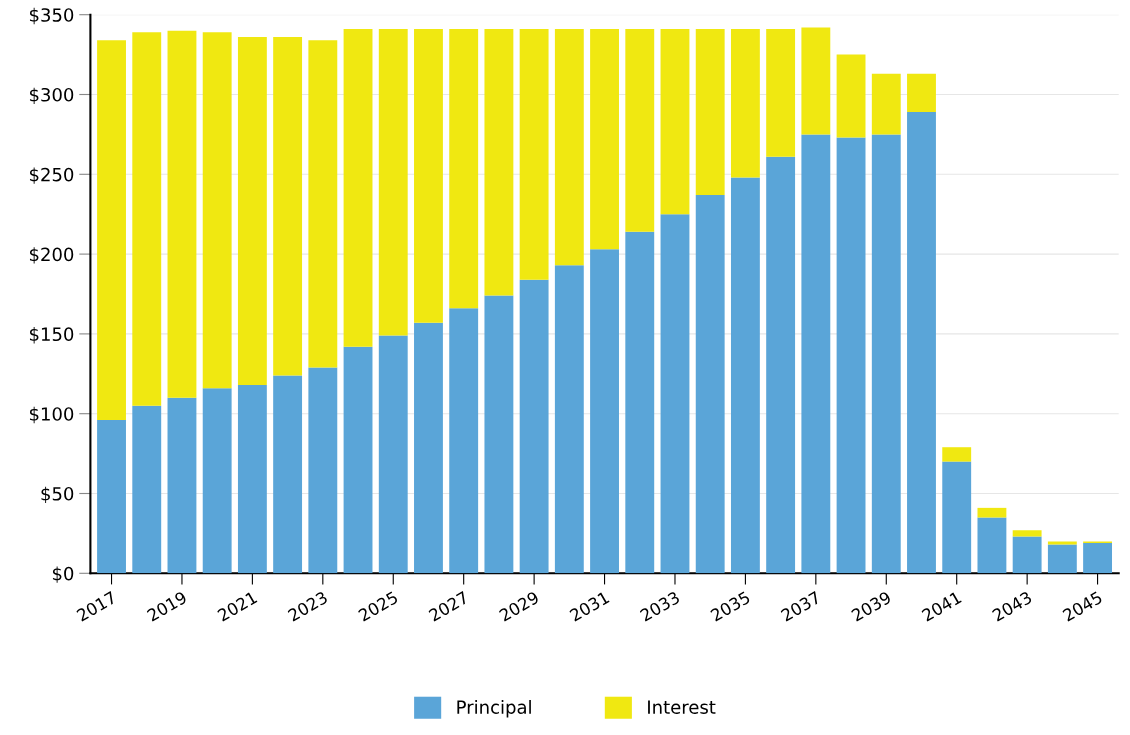 This screenshot has height=735, width=1130. Describe the element at coordinates (51, 175) in the screenshot. I see `y-tick-label: $250` at that location.